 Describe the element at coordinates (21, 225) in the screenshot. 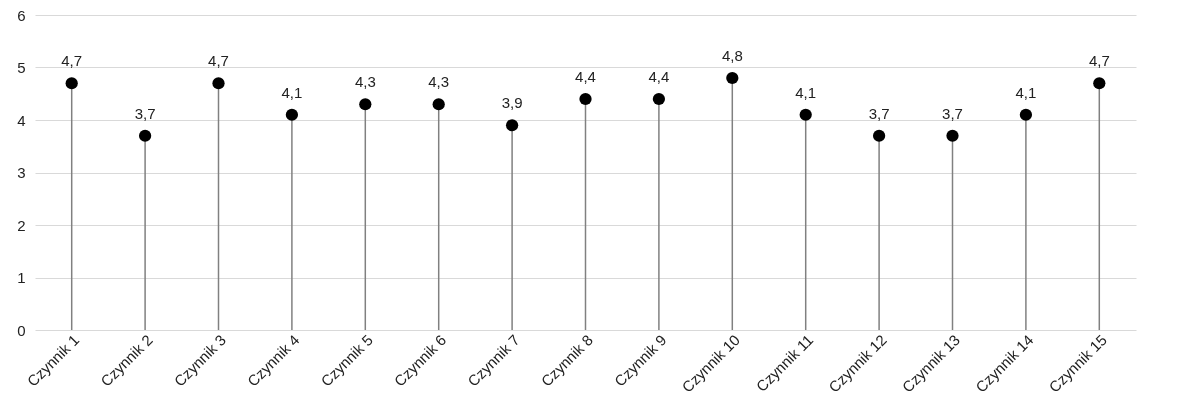

I see `y-tick-label: 2` at that location.